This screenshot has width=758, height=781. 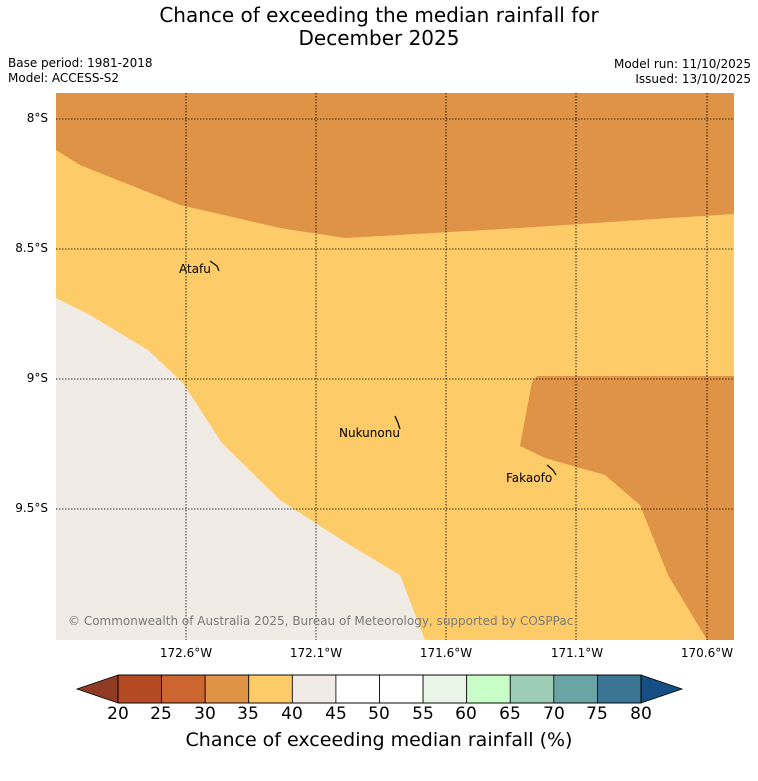 What do you see at coordinates (446, 653) in the screenshot?
I see `lon-label-171-6w: 171.6°W` at bounding box center [446, 653].